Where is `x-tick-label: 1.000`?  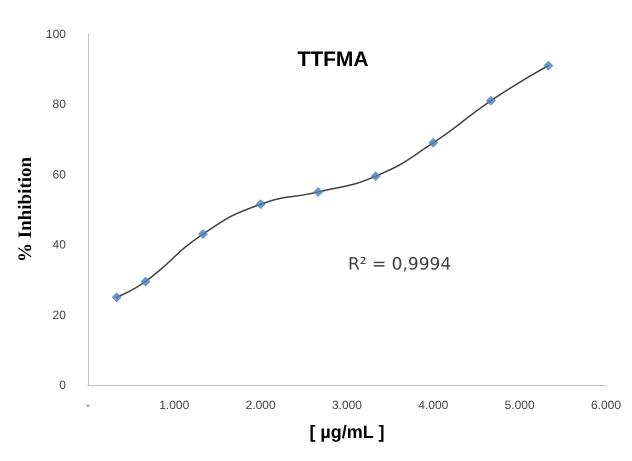 x-tick-label: 1.000 is located at coordinates (174, 405).